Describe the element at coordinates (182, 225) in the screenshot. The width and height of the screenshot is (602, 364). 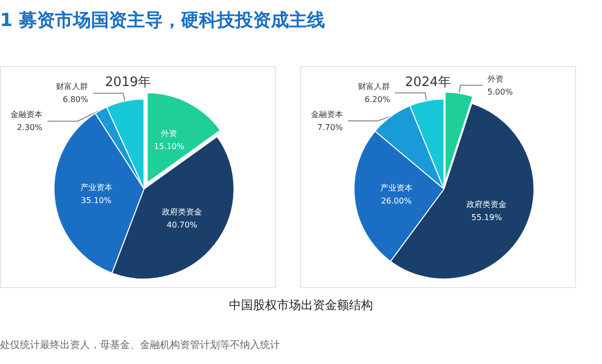
I see `data-label: 40.70%` at that location.